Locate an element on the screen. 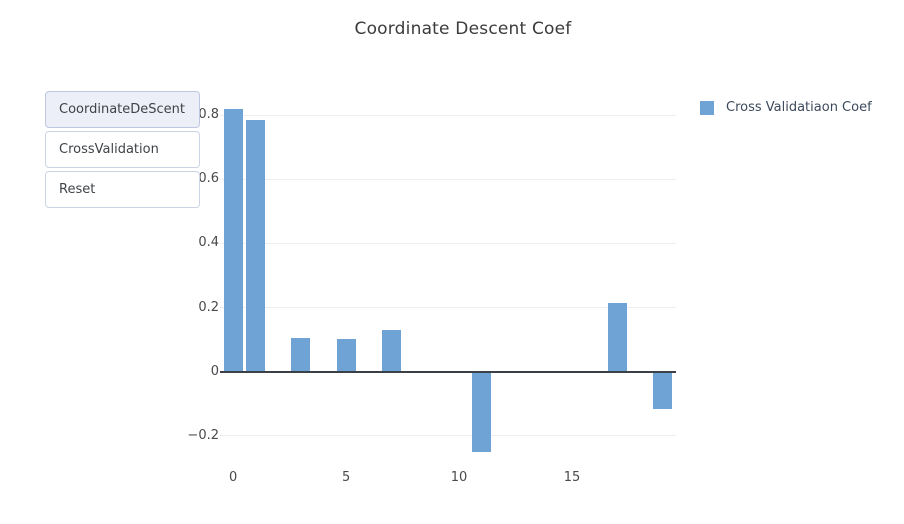  y-tick-label: −0.2 is located at coordinates (203, 435).